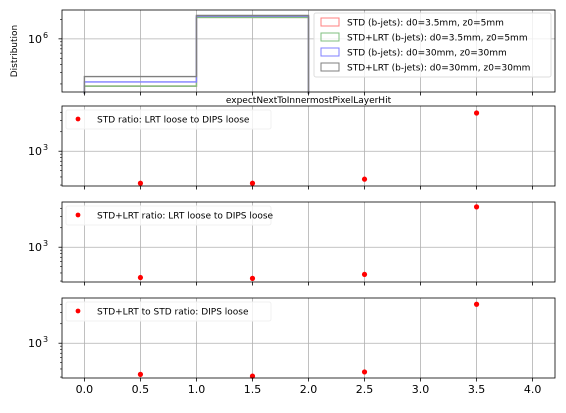  Describe the element at coordinates (309, 389) in the screenshot. I see `x-tick-label: 2.0` at that location.